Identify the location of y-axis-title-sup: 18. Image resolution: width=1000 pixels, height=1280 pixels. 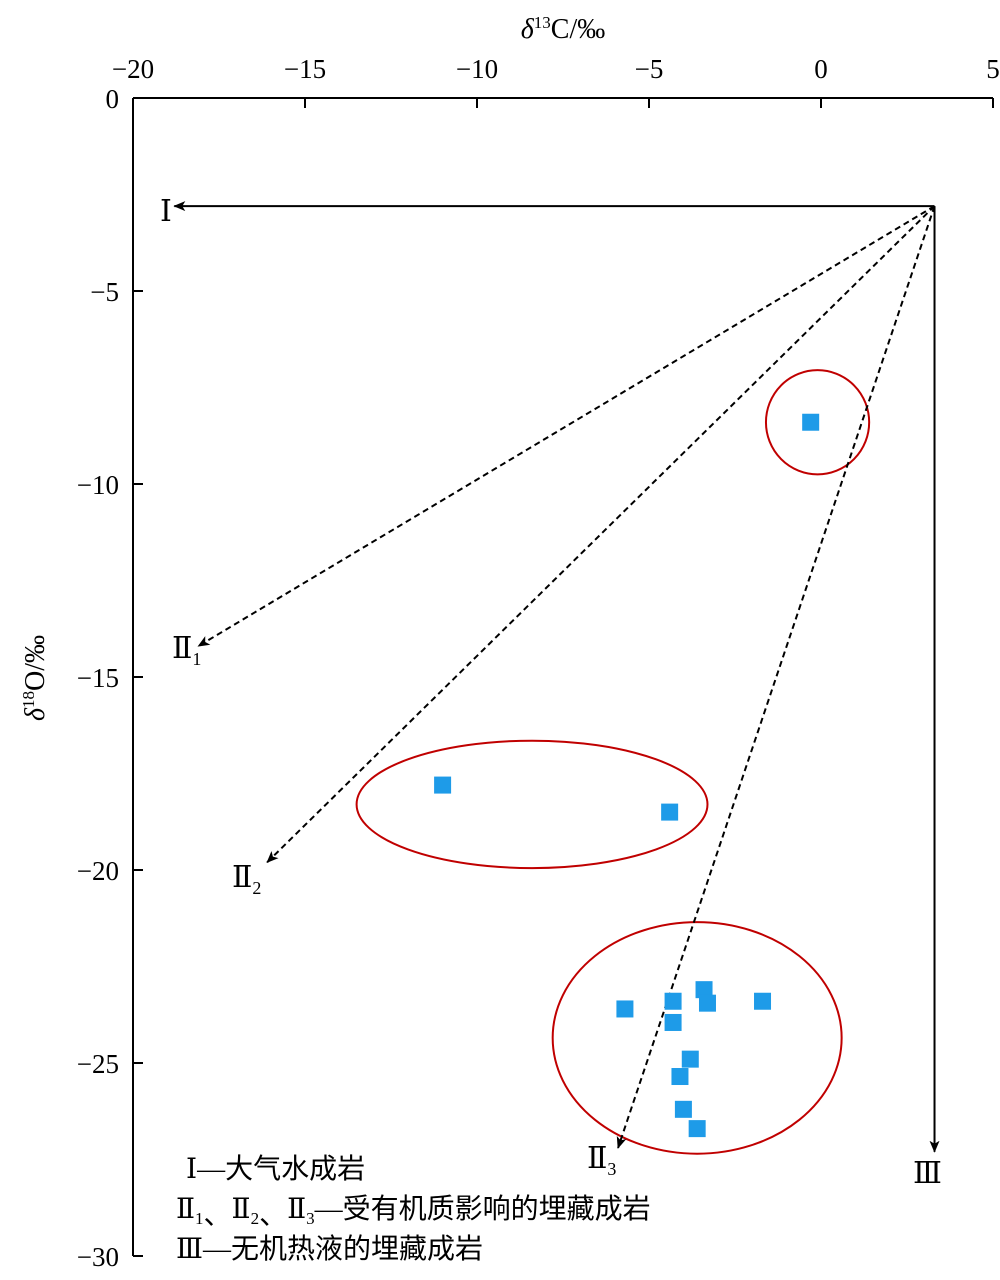
(28, 699).